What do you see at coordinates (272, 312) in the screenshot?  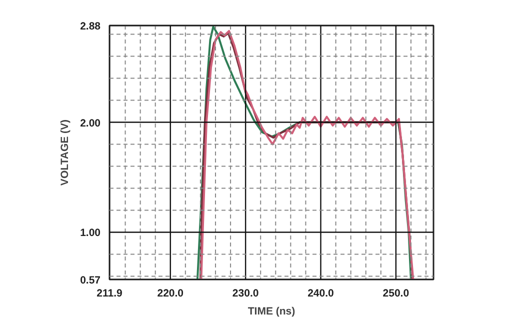 I see `x-axis-title: TIME (ns)` at bounding box center [272, 312].